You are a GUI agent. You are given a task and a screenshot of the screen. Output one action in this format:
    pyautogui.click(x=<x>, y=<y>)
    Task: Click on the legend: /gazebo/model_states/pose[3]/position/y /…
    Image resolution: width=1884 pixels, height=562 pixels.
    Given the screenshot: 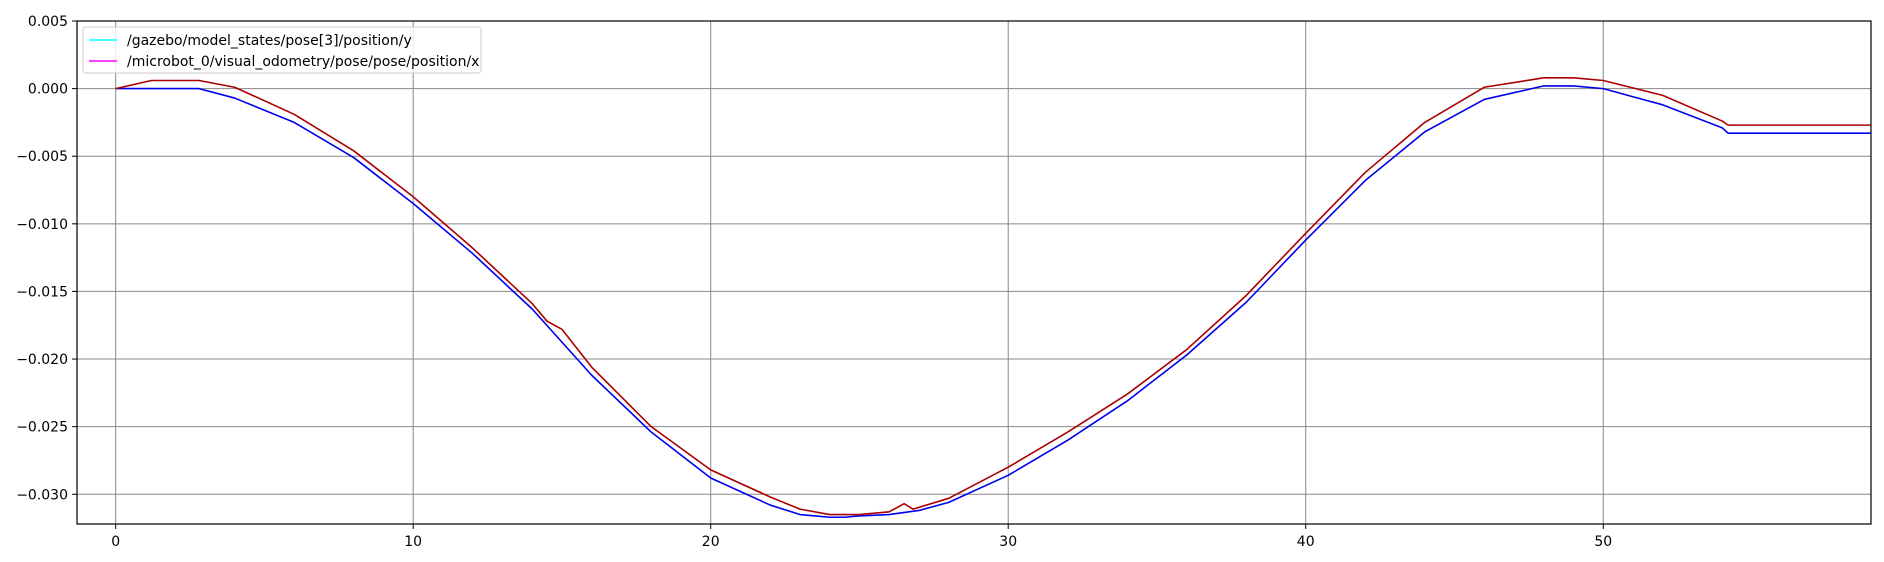 What is the action you would take?
    pyautogui.click(x=282, y=50)
    